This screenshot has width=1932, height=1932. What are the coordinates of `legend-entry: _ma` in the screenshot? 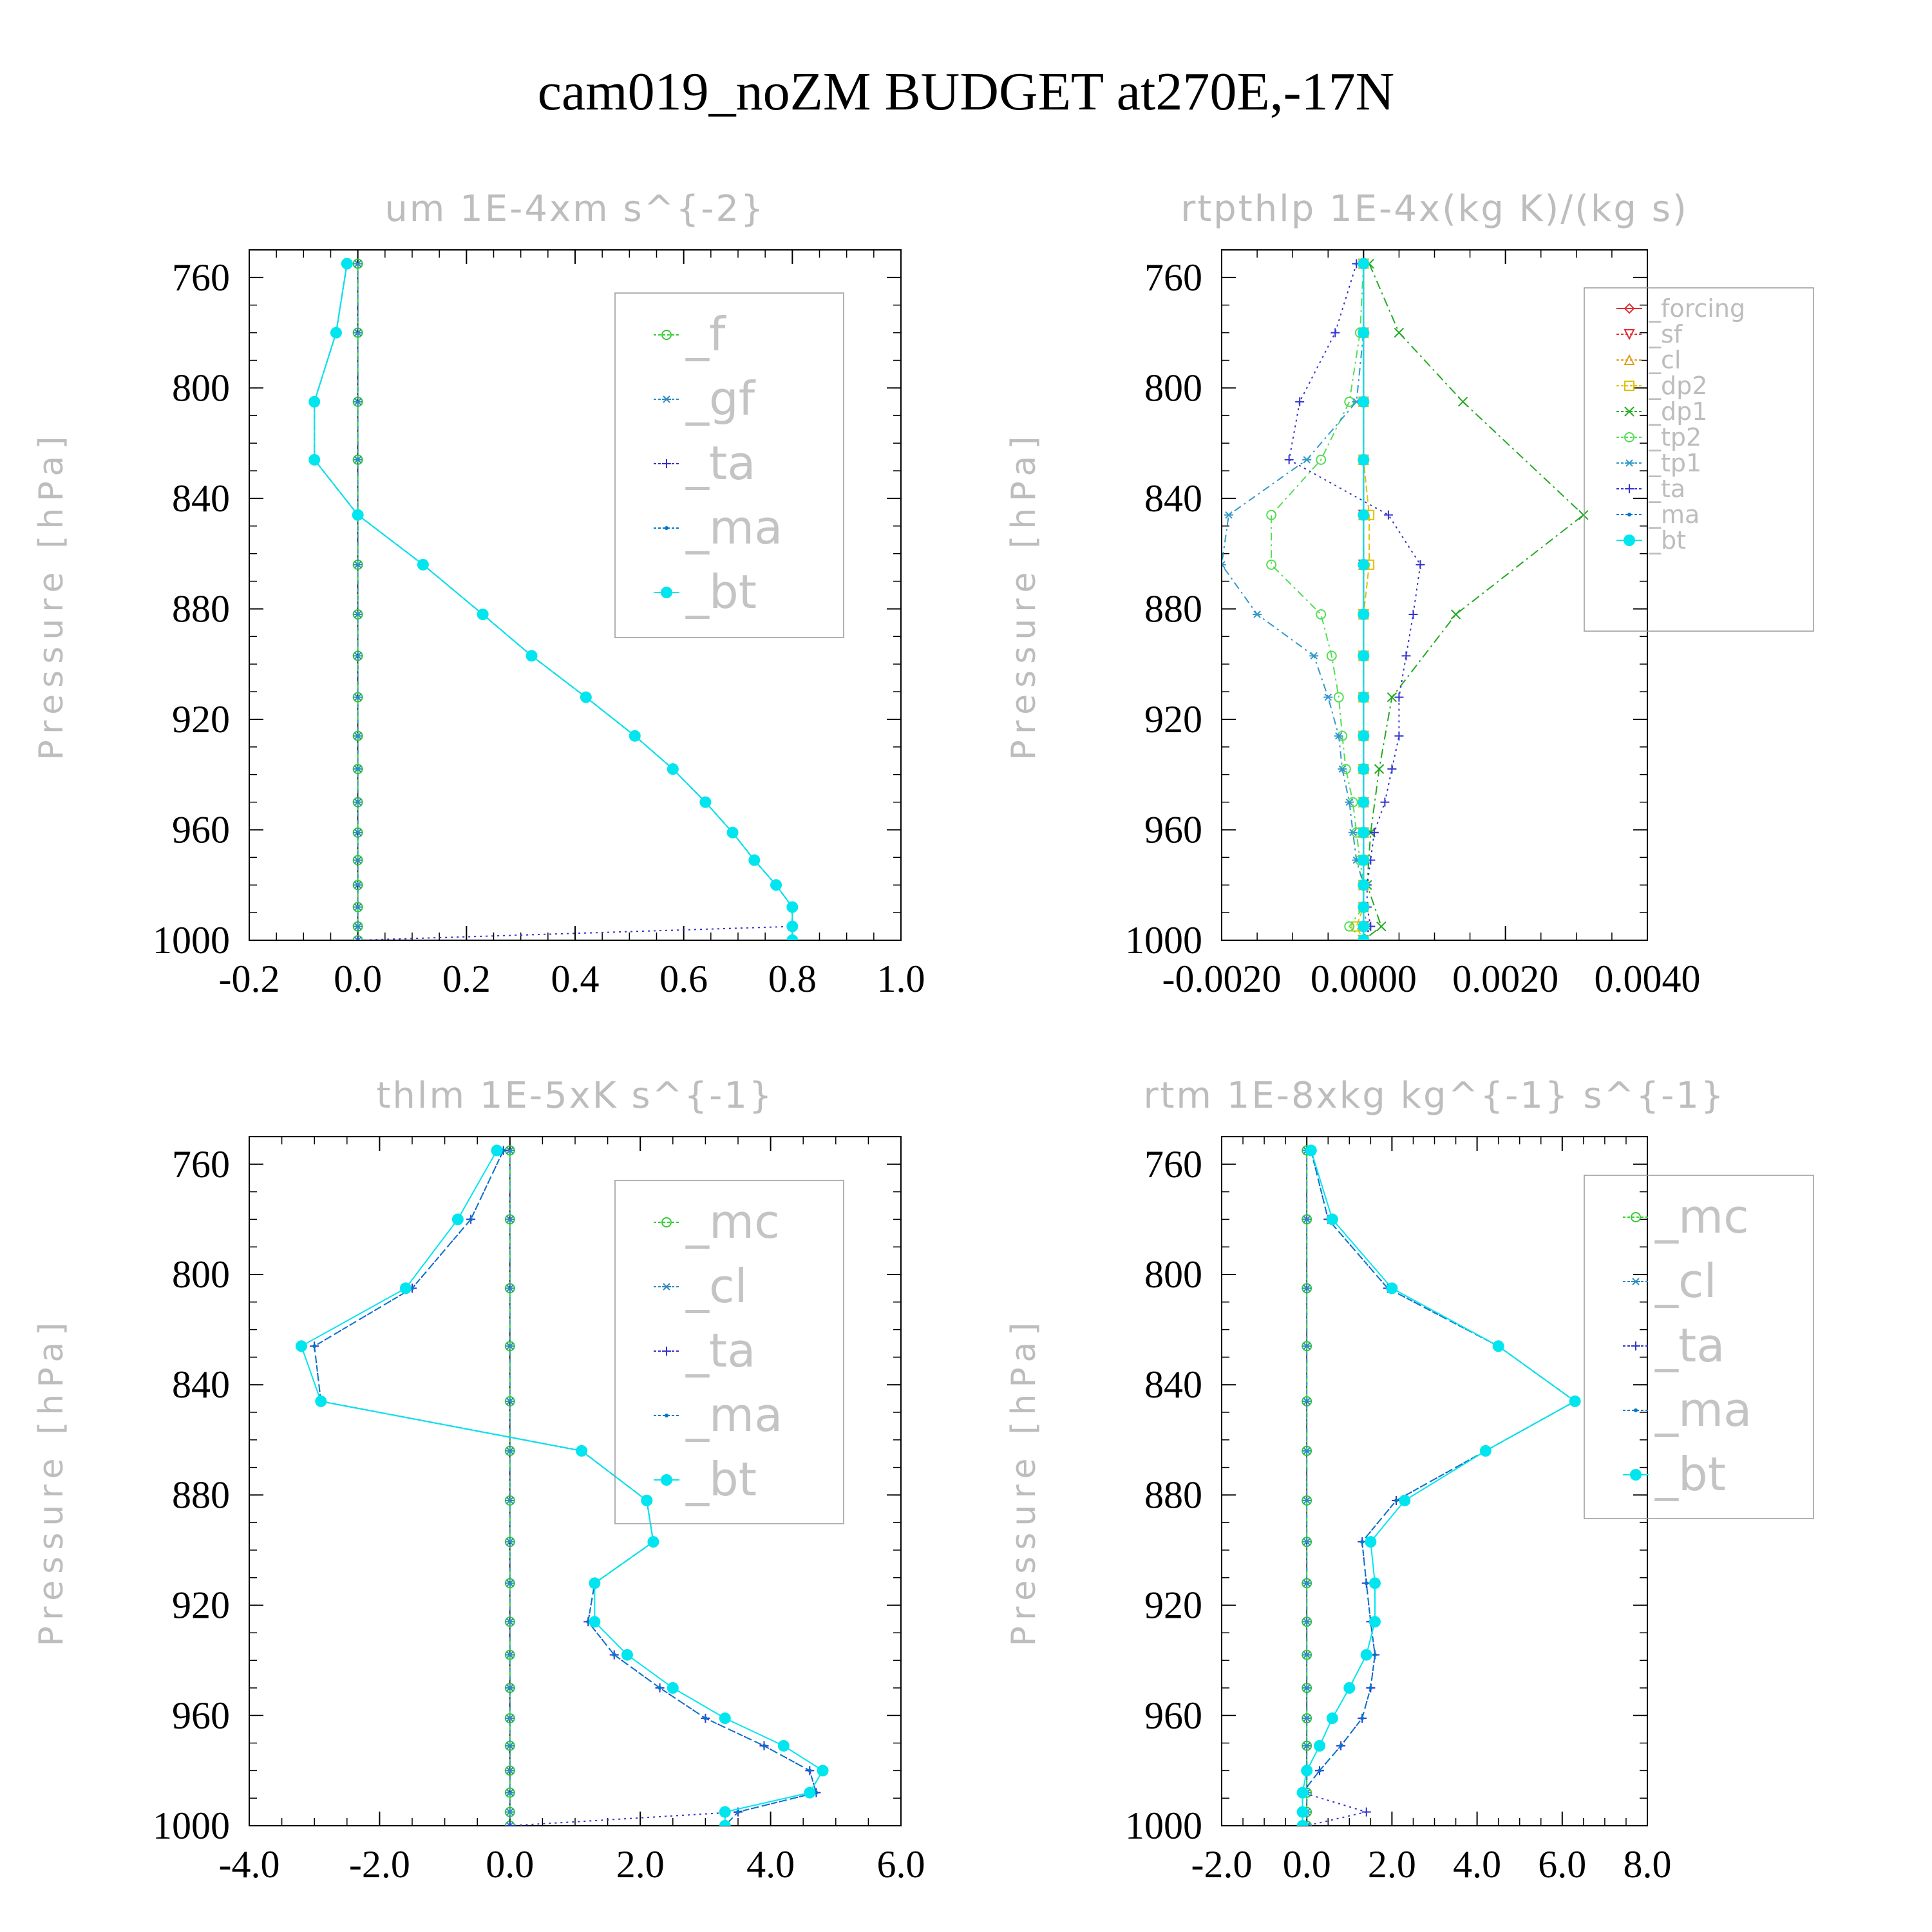 It's located at (1688, 1410).